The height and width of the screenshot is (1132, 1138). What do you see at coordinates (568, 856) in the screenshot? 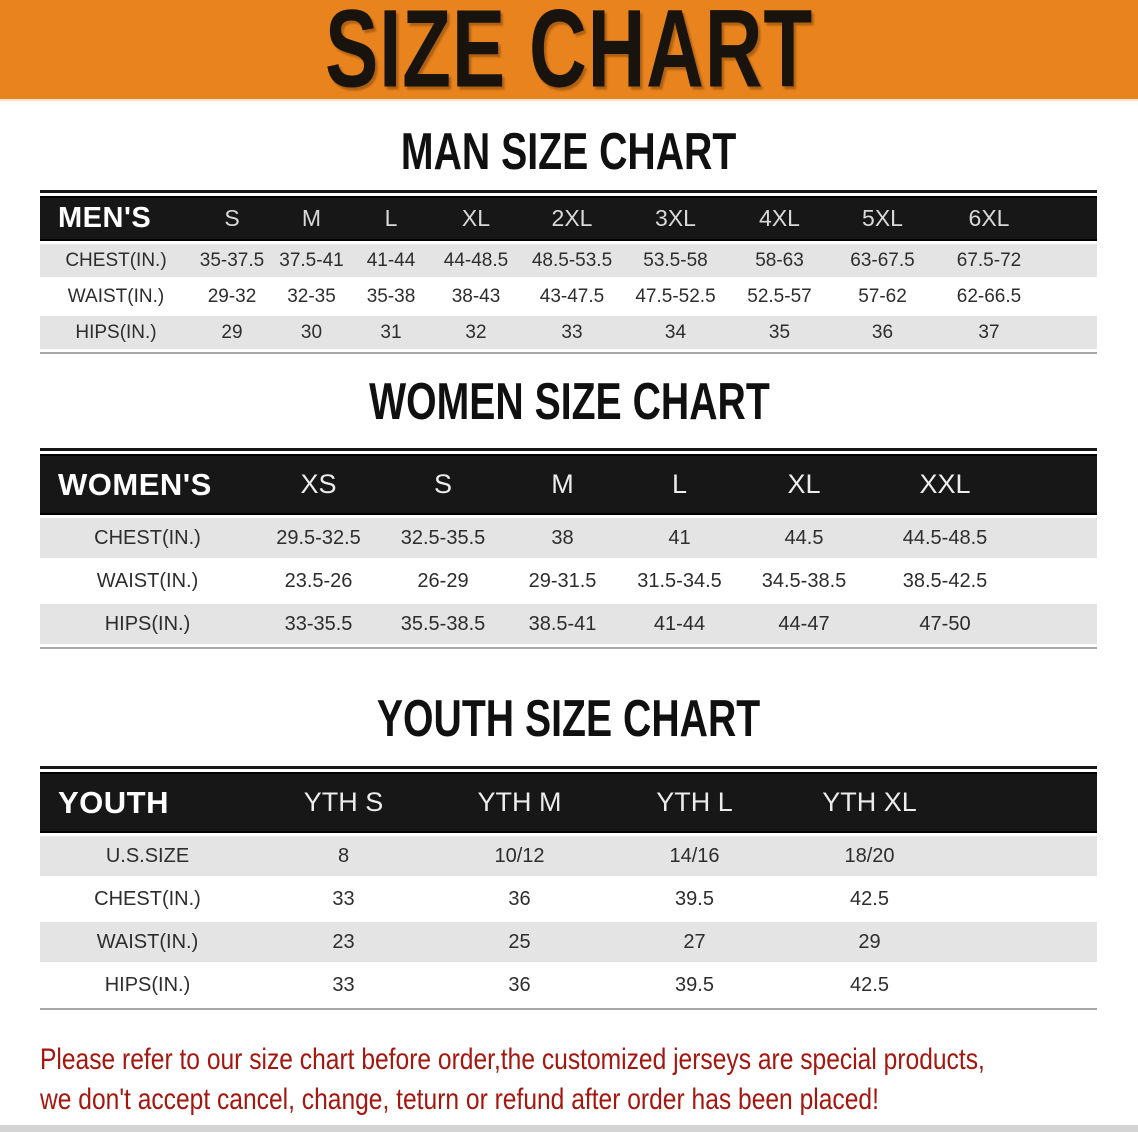
I see `table-row: U.S.SIZE 8 10/12 14/16 18/20` at bounding box center [568, 856].